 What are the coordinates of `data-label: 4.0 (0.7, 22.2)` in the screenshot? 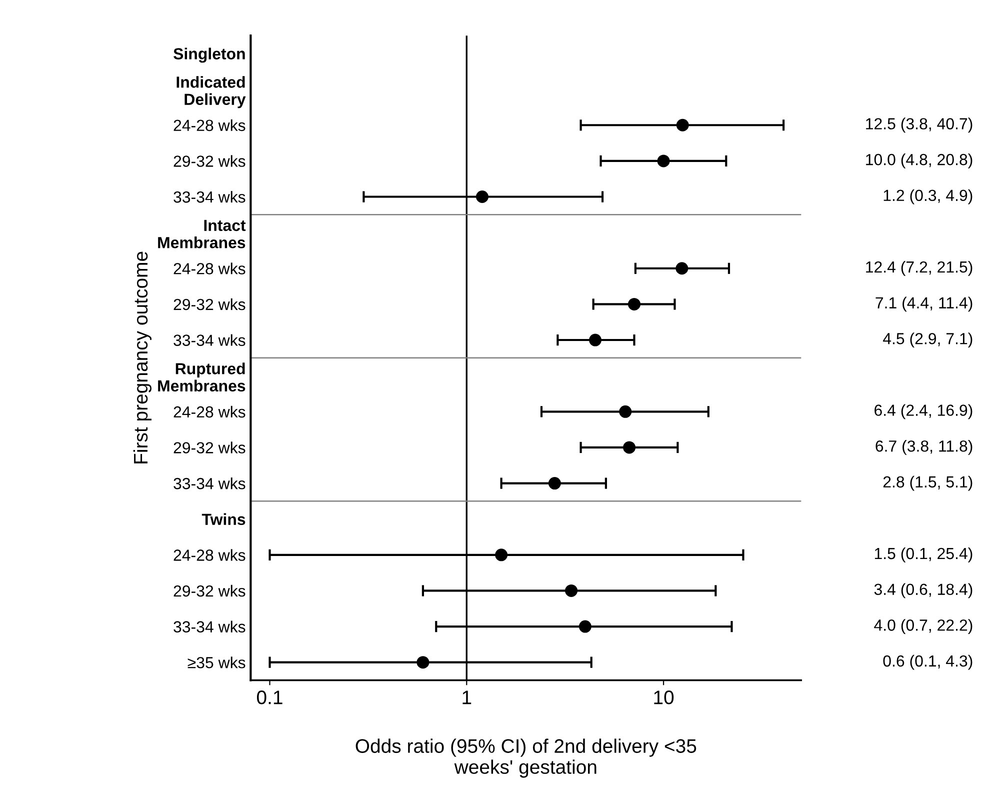 It's located at (923, 626).